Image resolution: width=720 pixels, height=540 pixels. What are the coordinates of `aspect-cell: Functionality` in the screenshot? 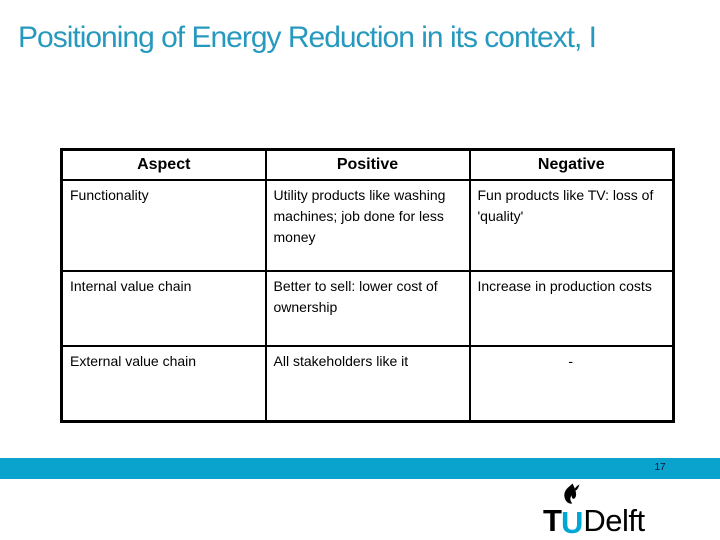 It's located at (163, 225).